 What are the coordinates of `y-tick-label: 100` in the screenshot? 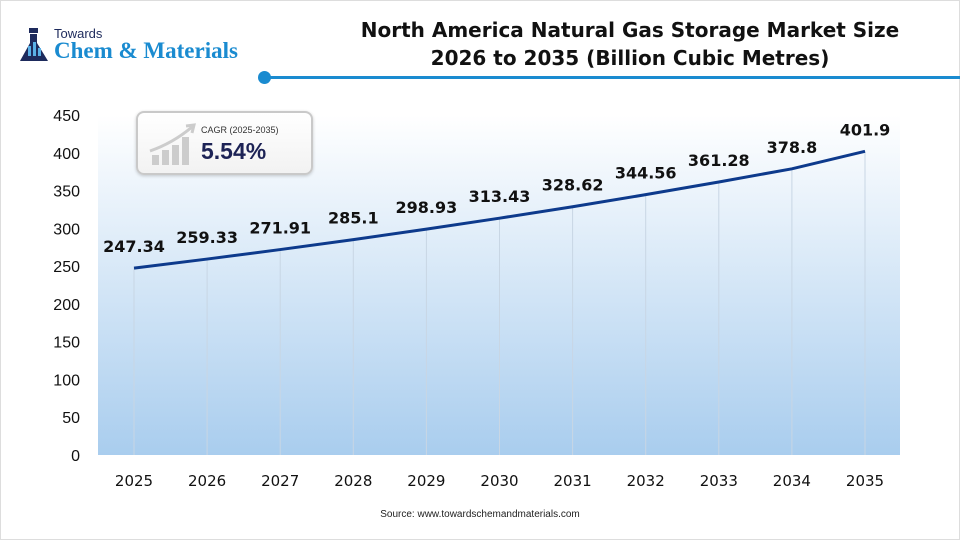 It's located at (66, 380).